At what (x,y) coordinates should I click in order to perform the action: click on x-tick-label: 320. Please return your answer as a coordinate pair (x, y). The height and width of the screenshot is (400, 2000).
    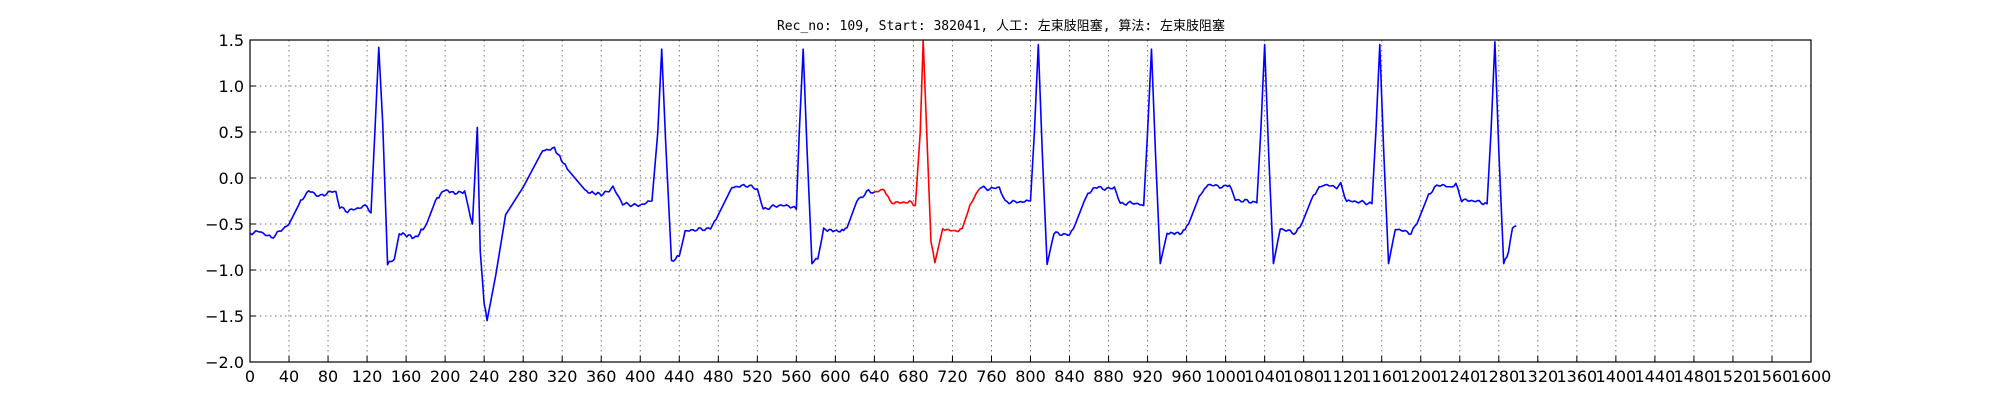
    Looking at the image, I should click on (562, 376).